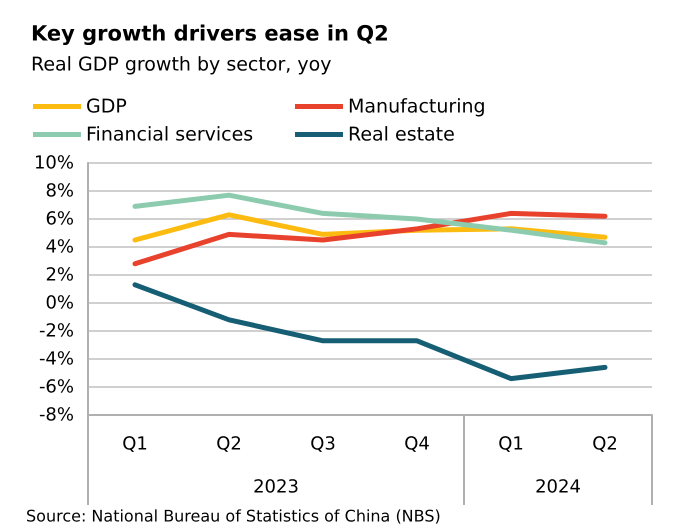 The image size is (681, 532). I want to click on legend-label: Financial services, so click(170, 135).